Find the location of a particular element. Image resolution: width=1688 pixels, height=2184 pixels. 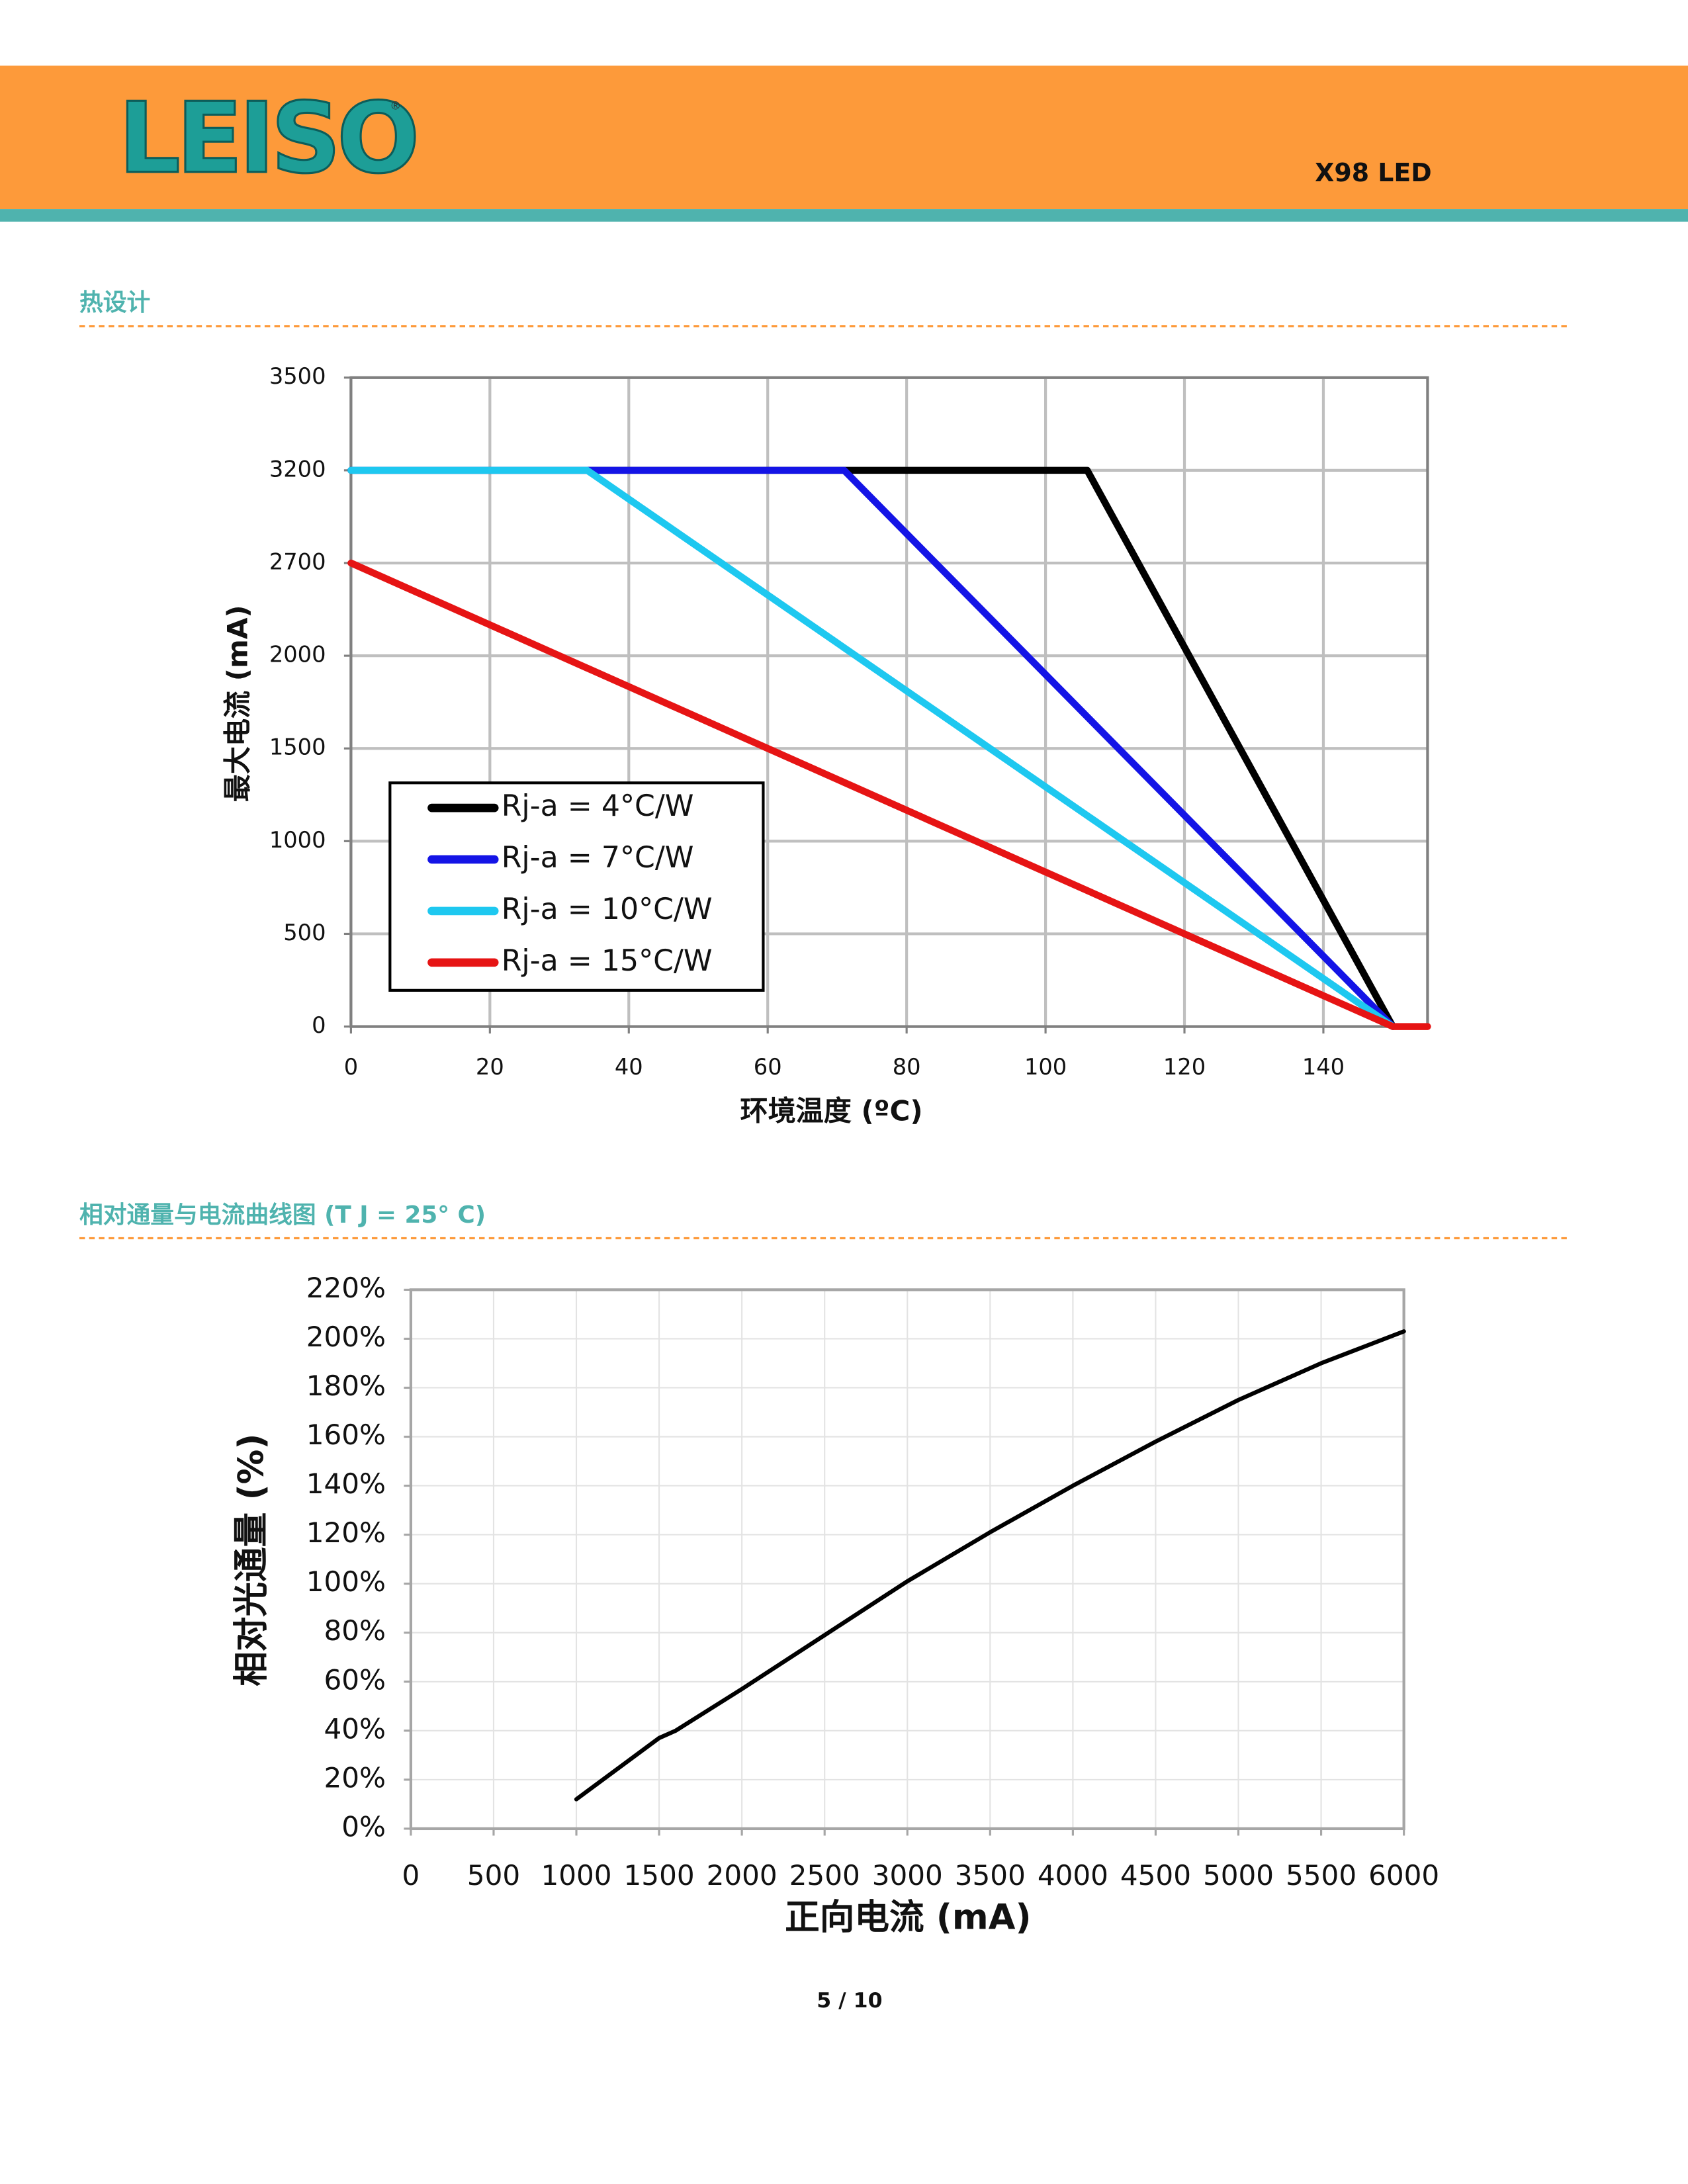

legend-box is located at coordinates (576, 886).